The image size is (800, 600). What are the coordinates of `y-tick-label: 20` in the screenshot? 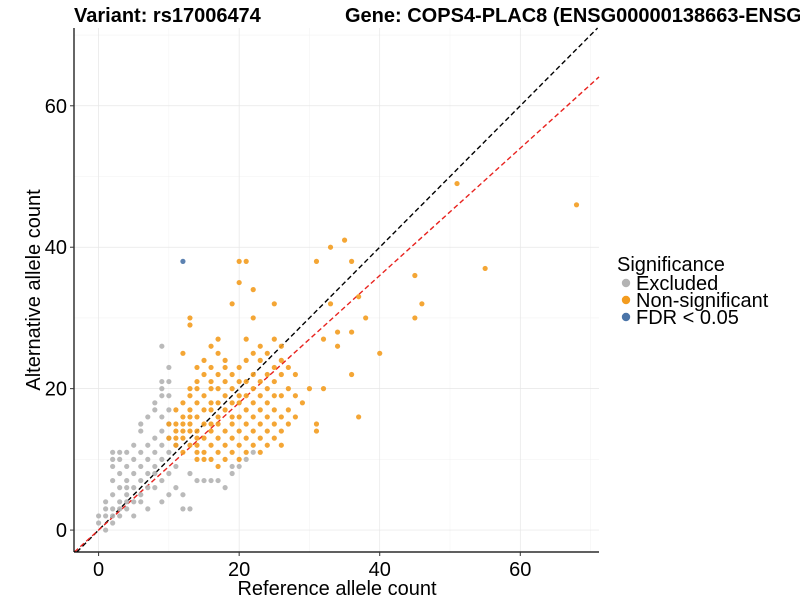 It's located at (56, 390).